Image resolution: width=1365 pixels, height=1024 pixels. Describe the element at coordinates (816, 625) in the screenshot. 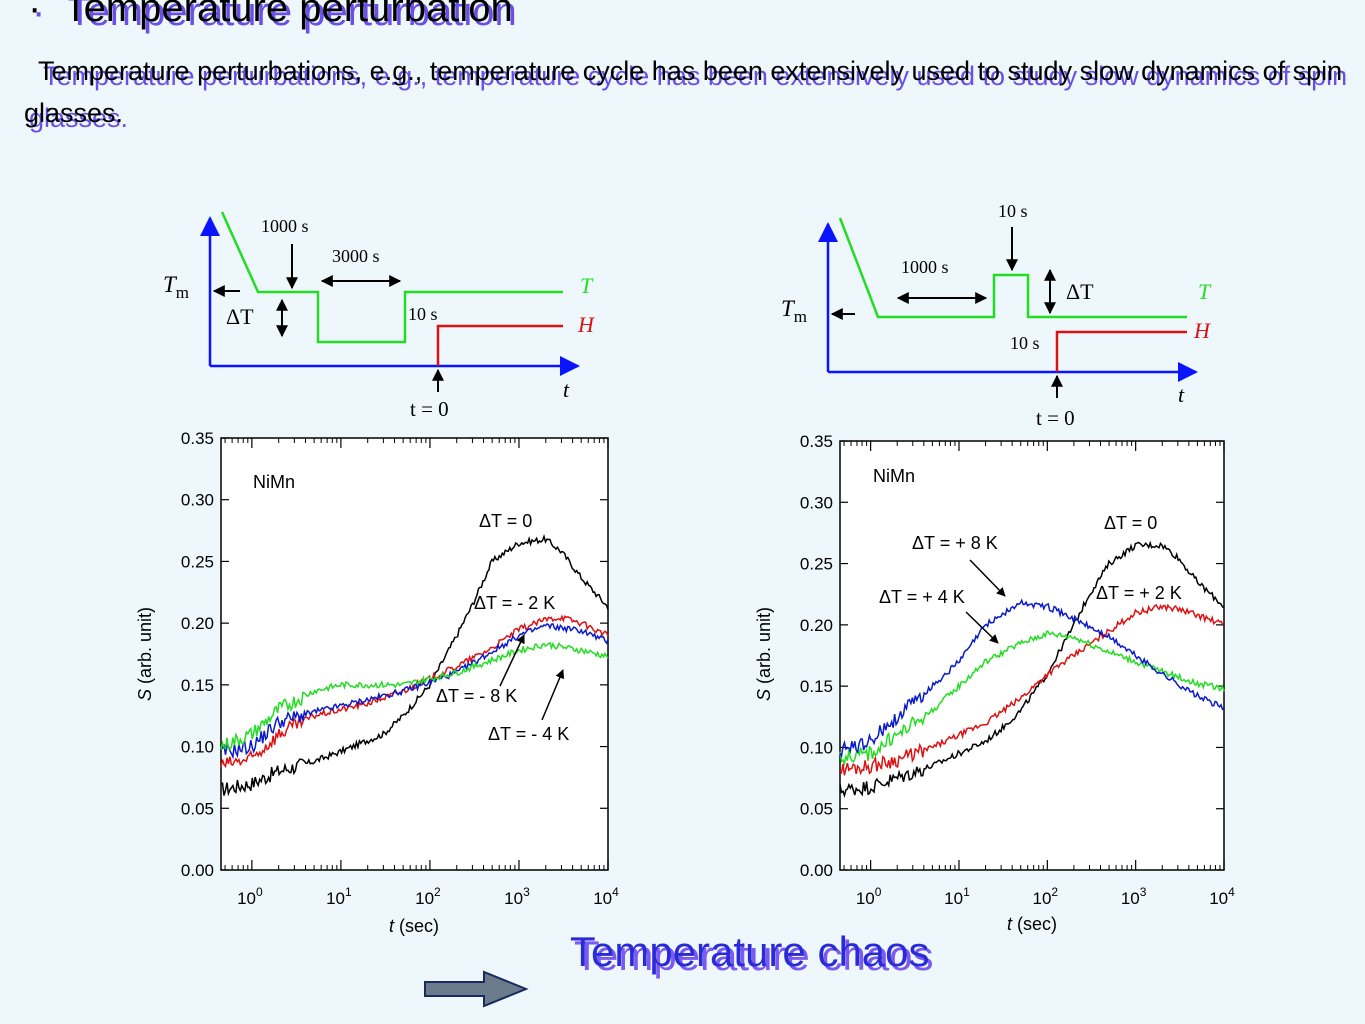

I see `chart2-ytick-label: 0.20` at that location.